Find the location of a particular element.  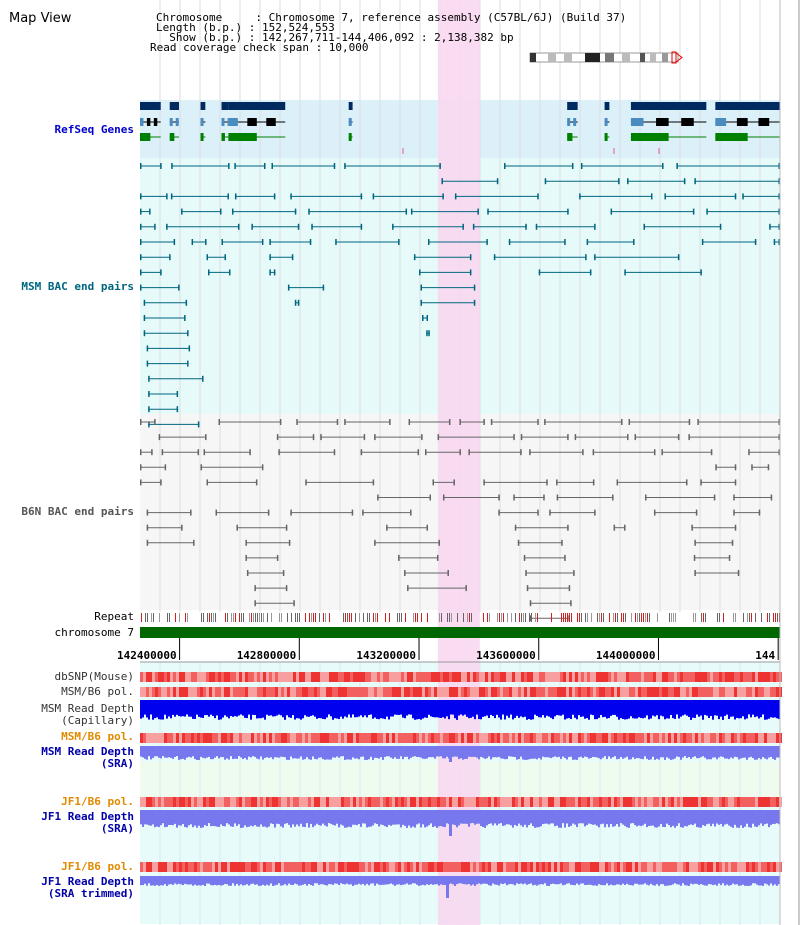

repeat-track is located at coordinates (460, 617).